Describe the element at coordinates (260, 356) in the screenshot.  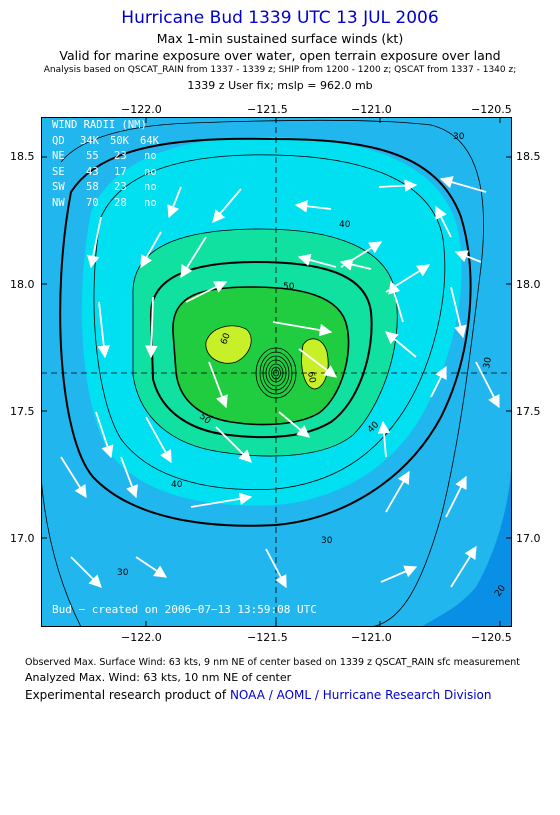
I see `band-60kt` at that location.